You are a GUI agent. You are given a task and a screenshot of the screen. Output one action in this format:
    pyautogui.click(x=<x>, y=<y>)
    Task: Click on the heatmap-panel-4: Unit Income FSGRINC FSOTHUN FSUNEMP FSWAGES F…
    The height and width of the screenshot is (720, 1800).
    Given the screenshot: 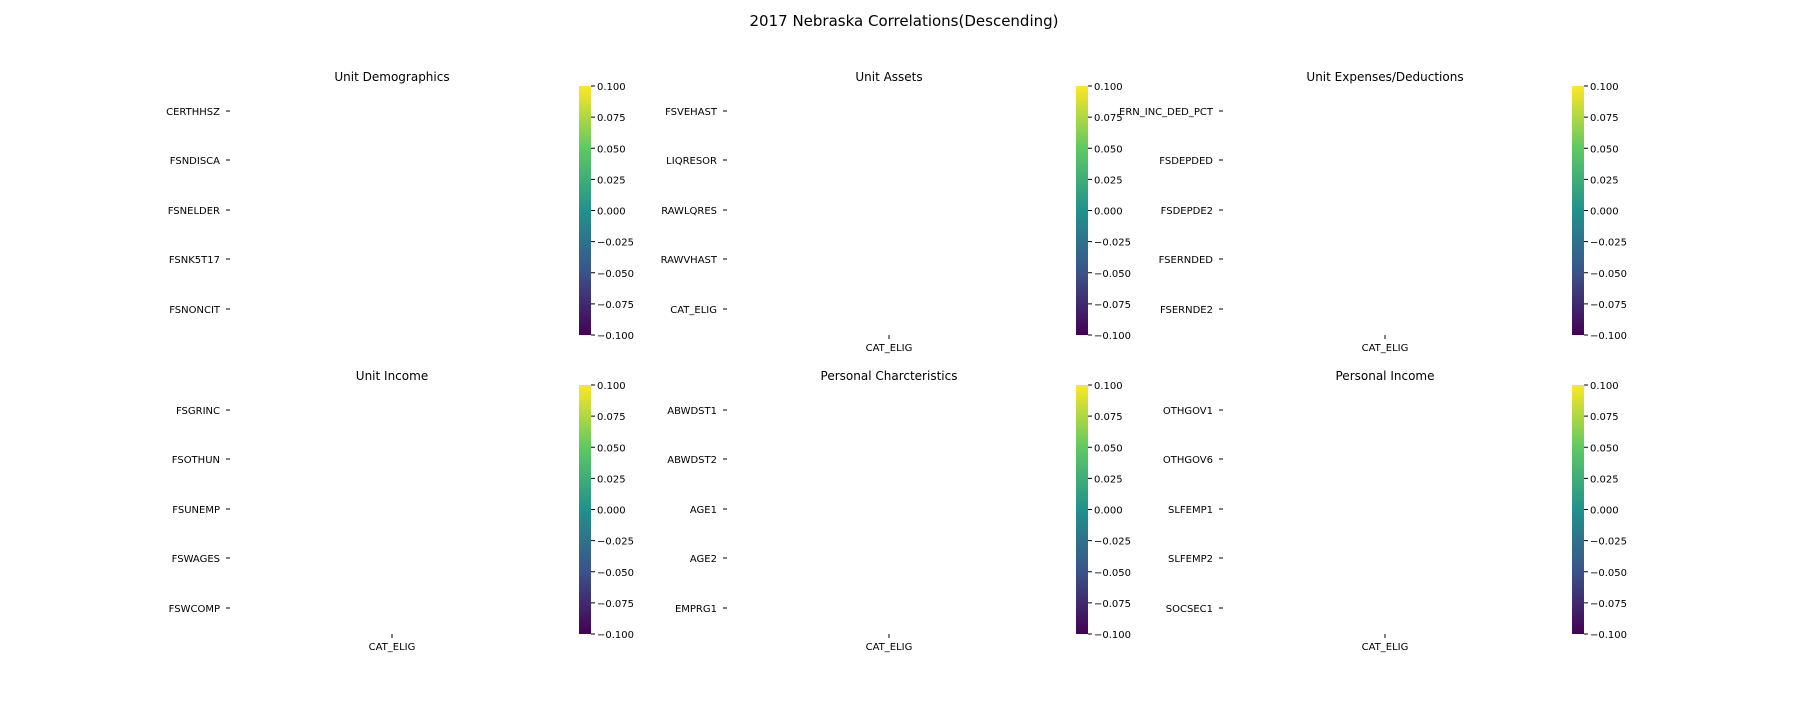 What is the action you would take?
    pyautogui.click(x=401, y=511)
    